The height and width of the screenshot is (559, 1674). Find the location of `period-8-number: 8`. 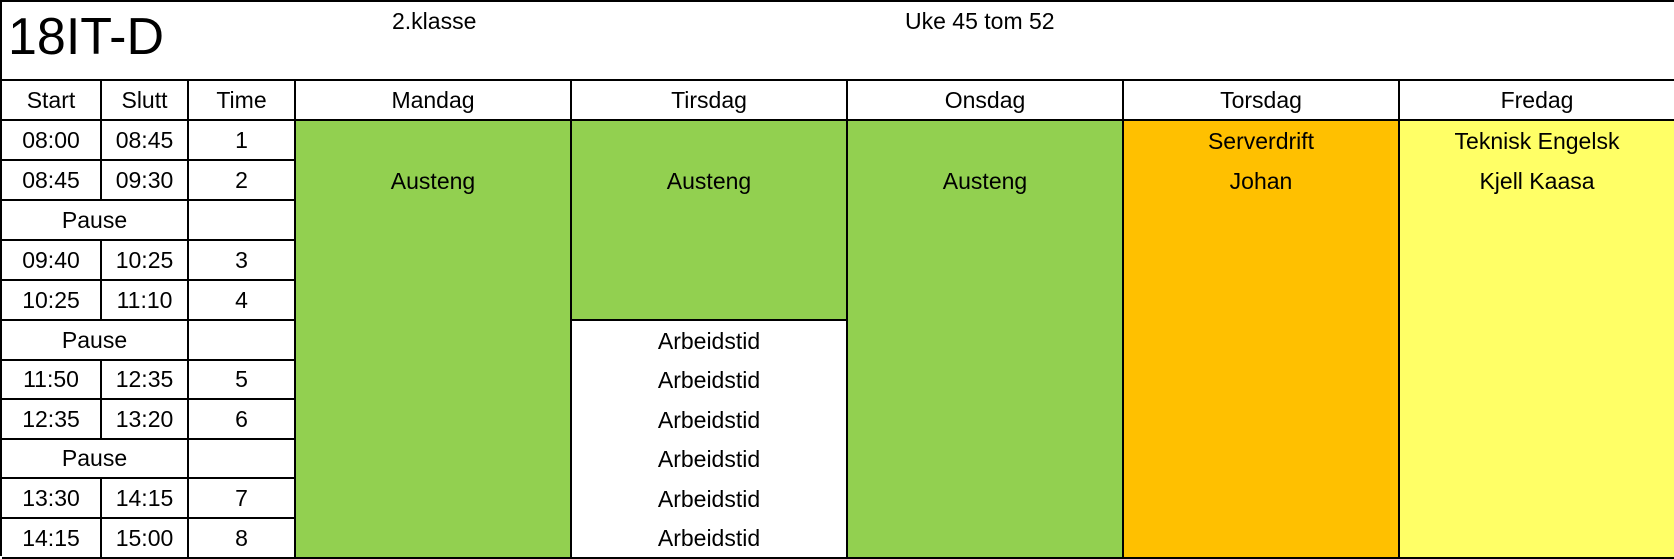

period-8-number: 8 is located at coordinates (242, 539).